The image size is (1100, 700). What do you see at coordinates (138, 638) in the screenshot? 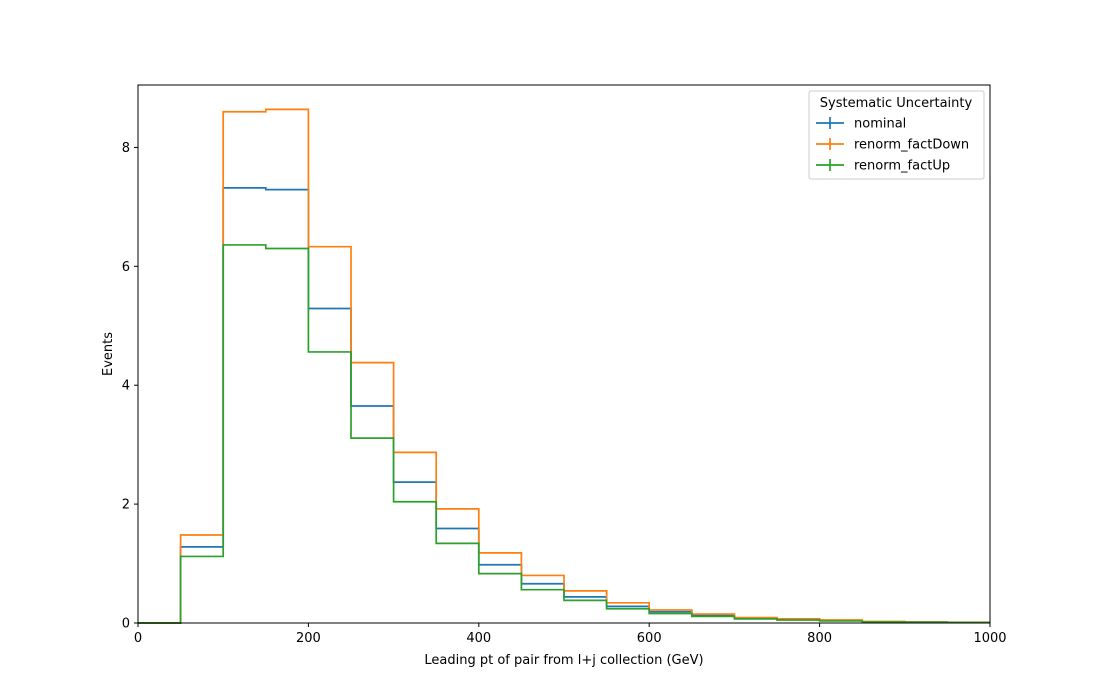
I see `x-tick-label: 0` at bounding box center [138, 638].